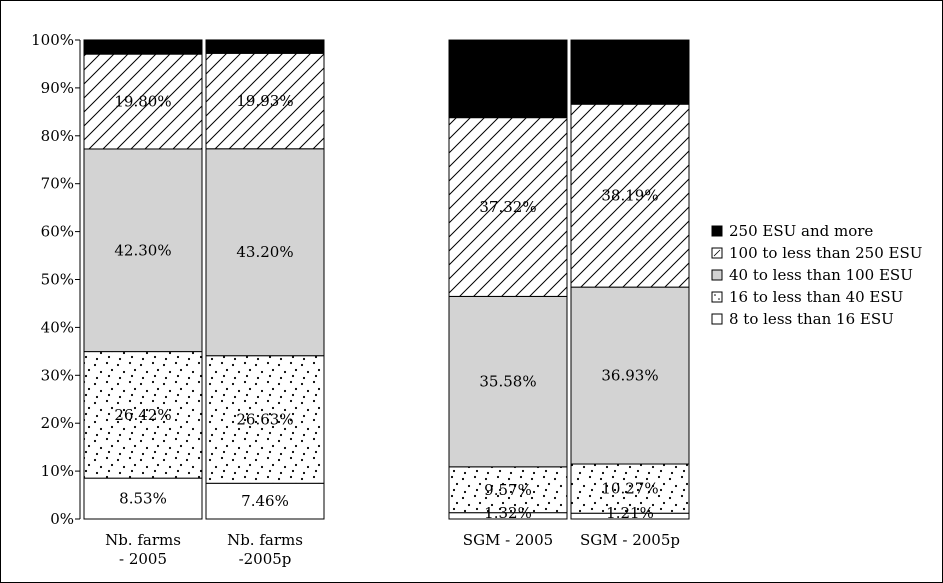 The height and width of the screenshot is (583, 943). What do you see at coordinates (57, 327) in the screenshot?
I see `y-tick-label: 40%` at bounding box center [57, 327].